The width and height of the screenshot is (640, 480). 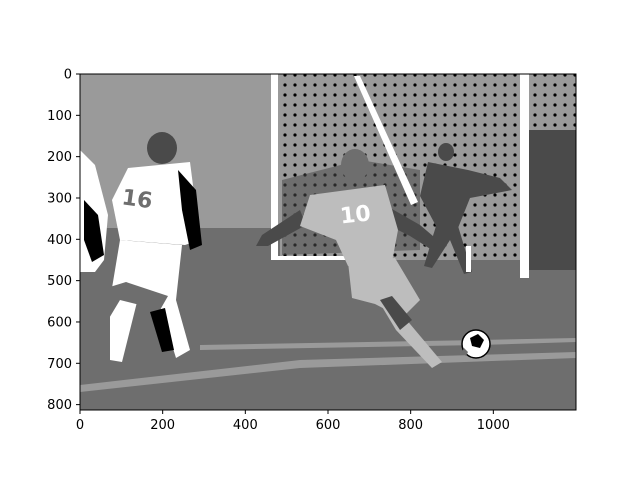 I want to click on player-16-leg-shadow, so click(x=133, y=301).